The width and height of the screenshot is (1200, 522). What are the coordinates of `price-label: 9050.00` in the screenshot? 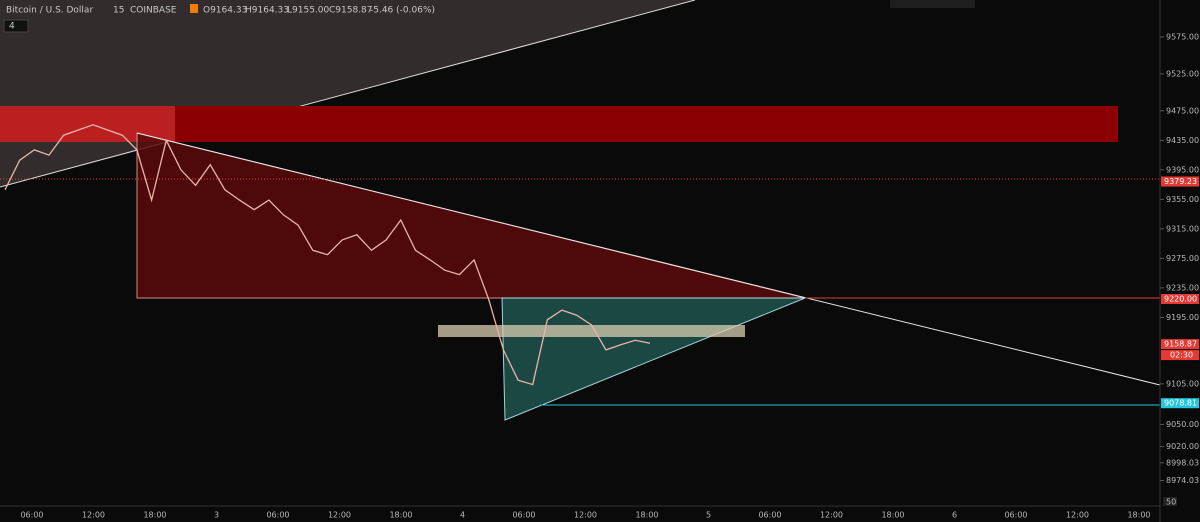 It's located at (1182, 424).